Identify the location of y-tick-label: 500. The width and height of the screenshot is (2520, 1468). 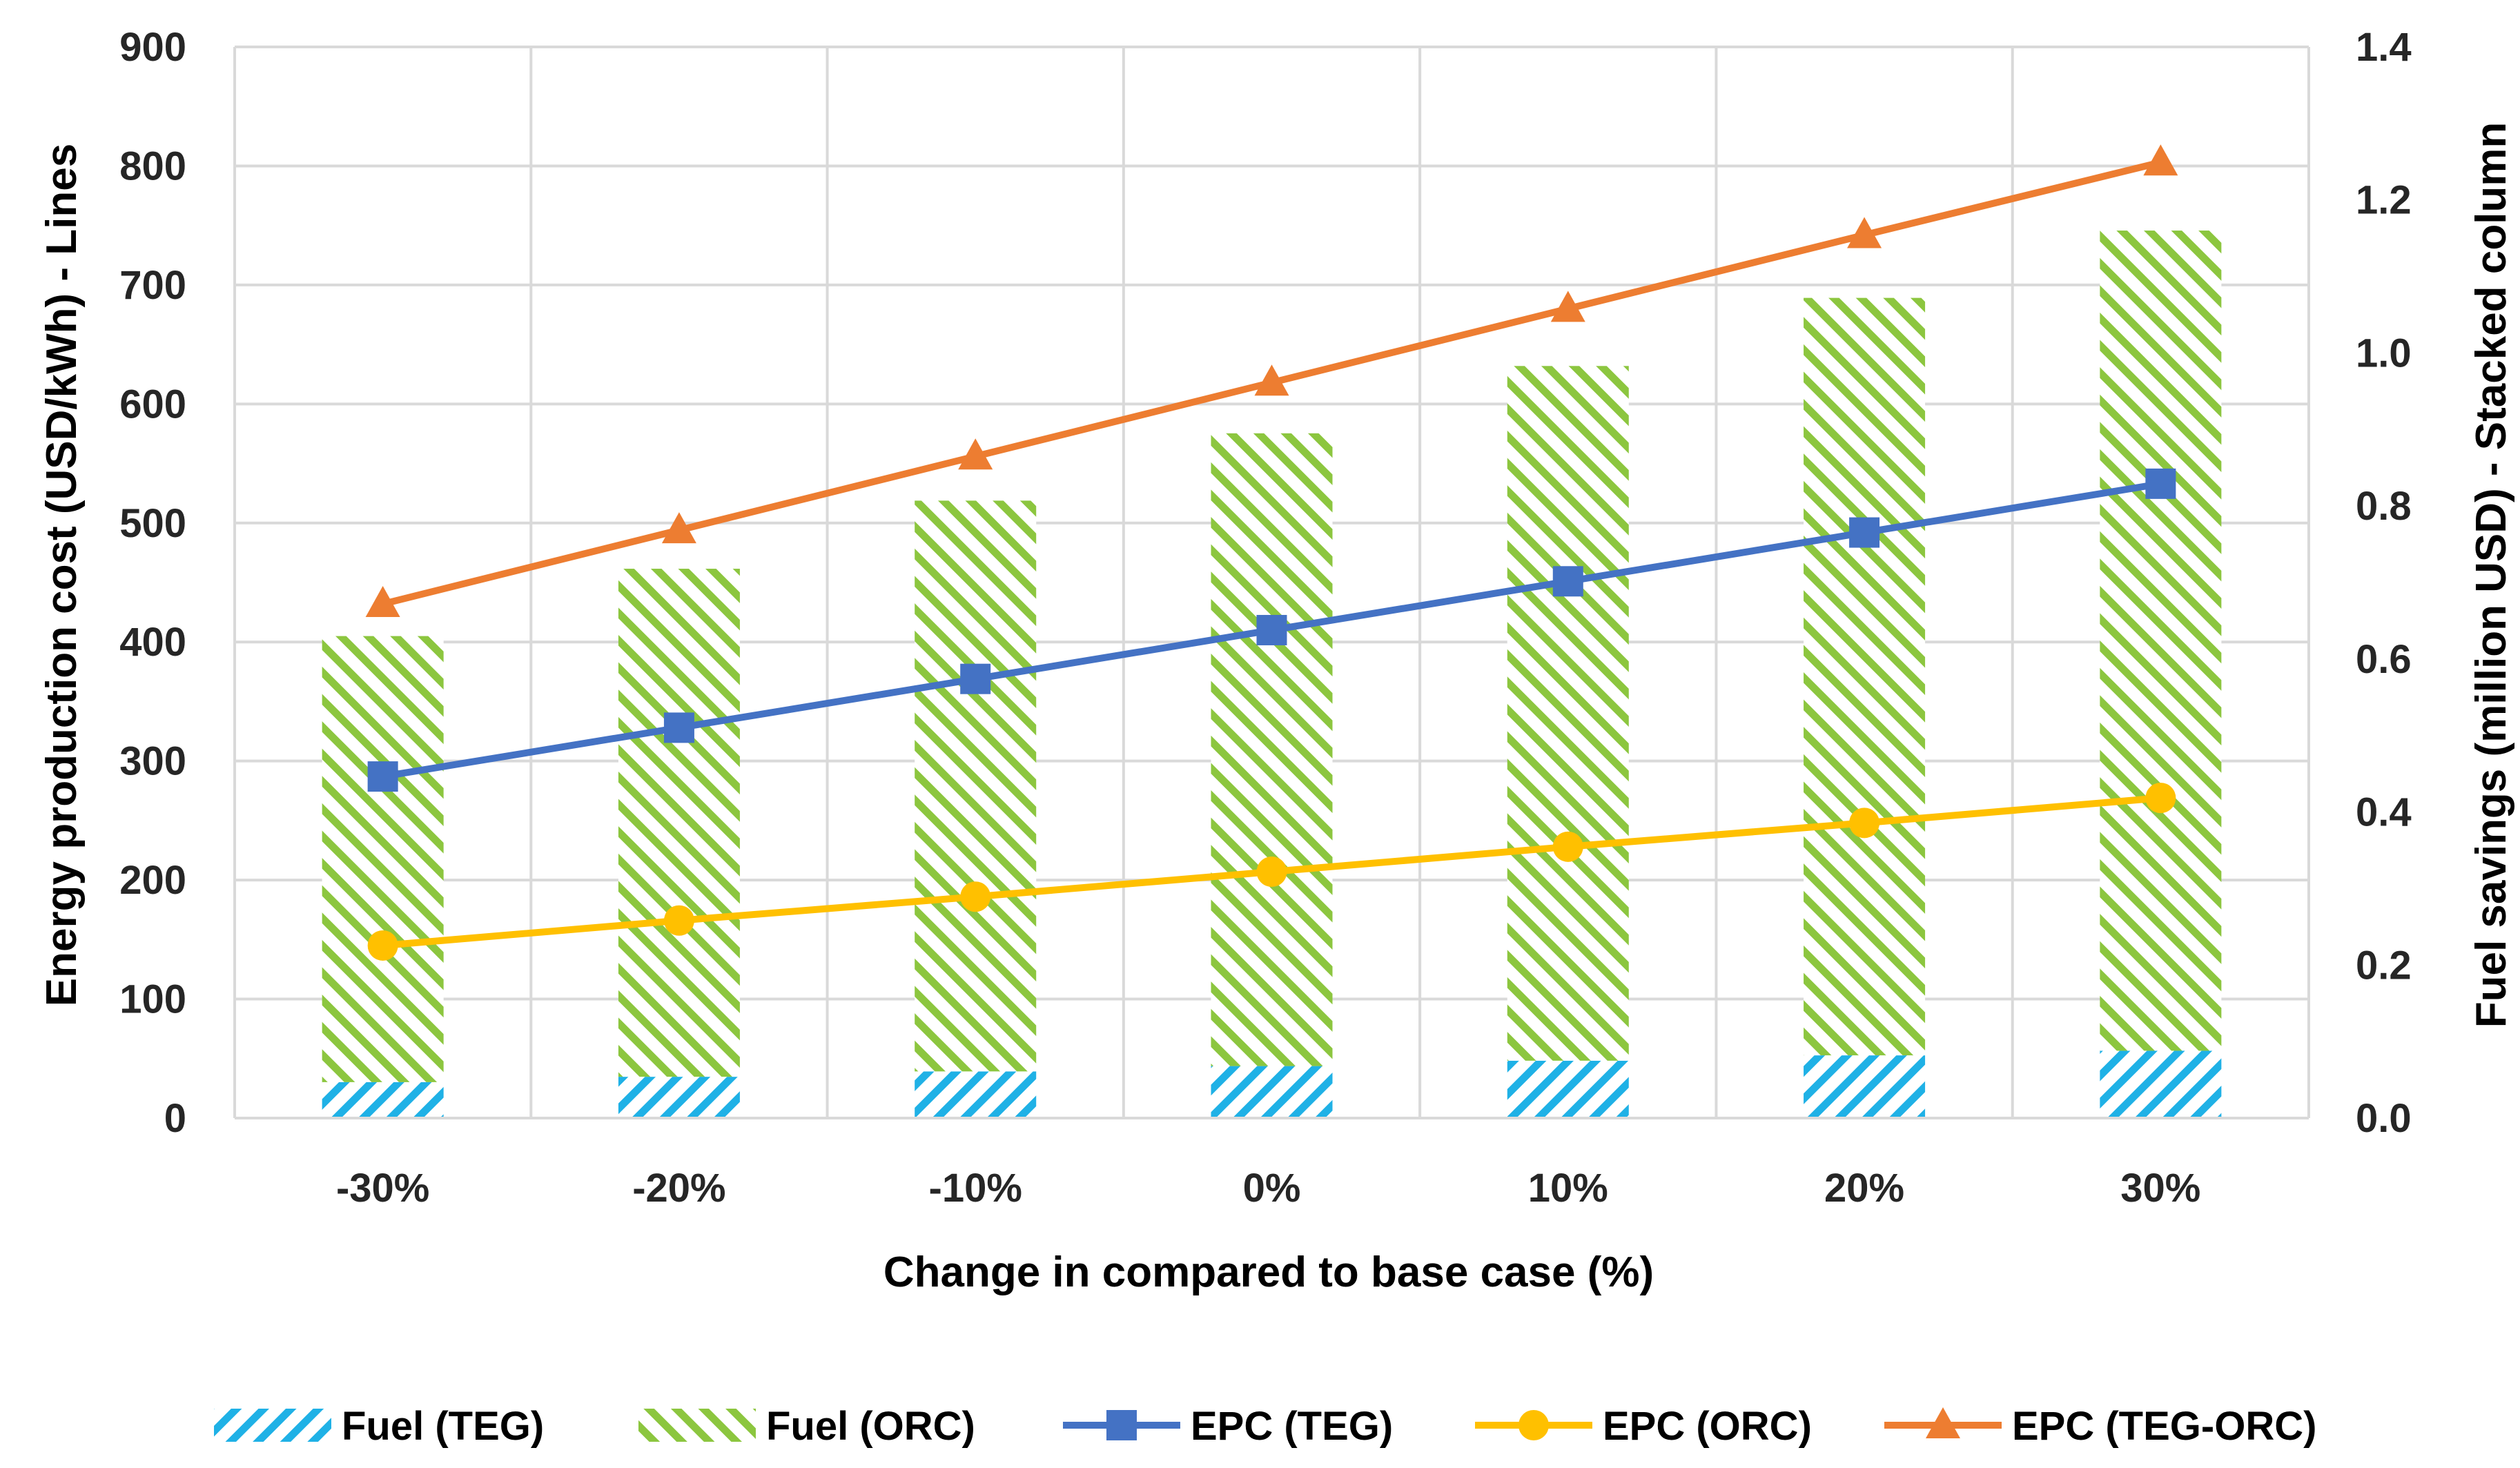
(152, 523).